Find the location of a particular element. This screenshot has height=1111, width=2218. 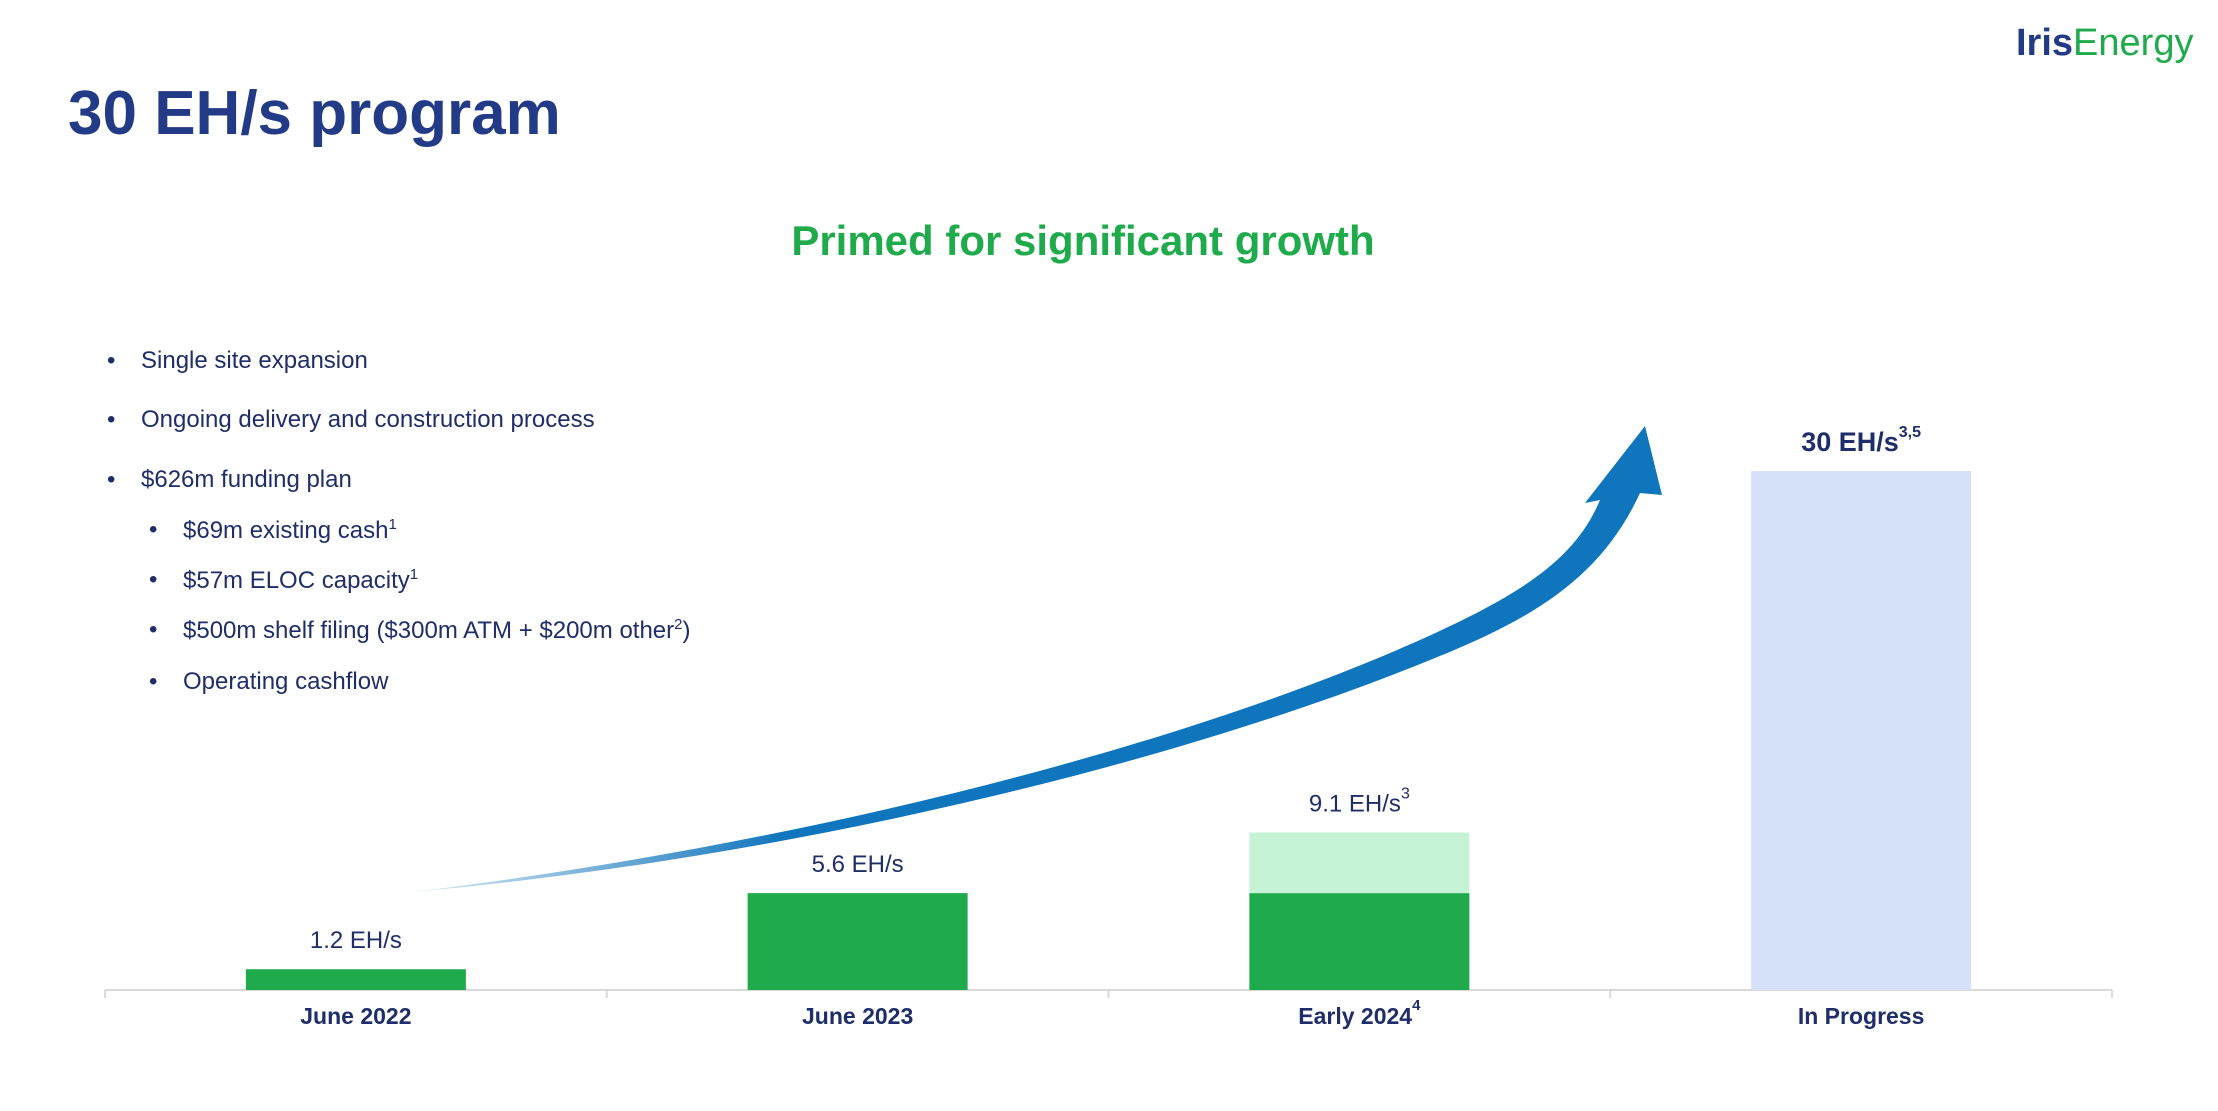

value-label: 30 EH/s3,5 is located at coordinates (1861, 440).